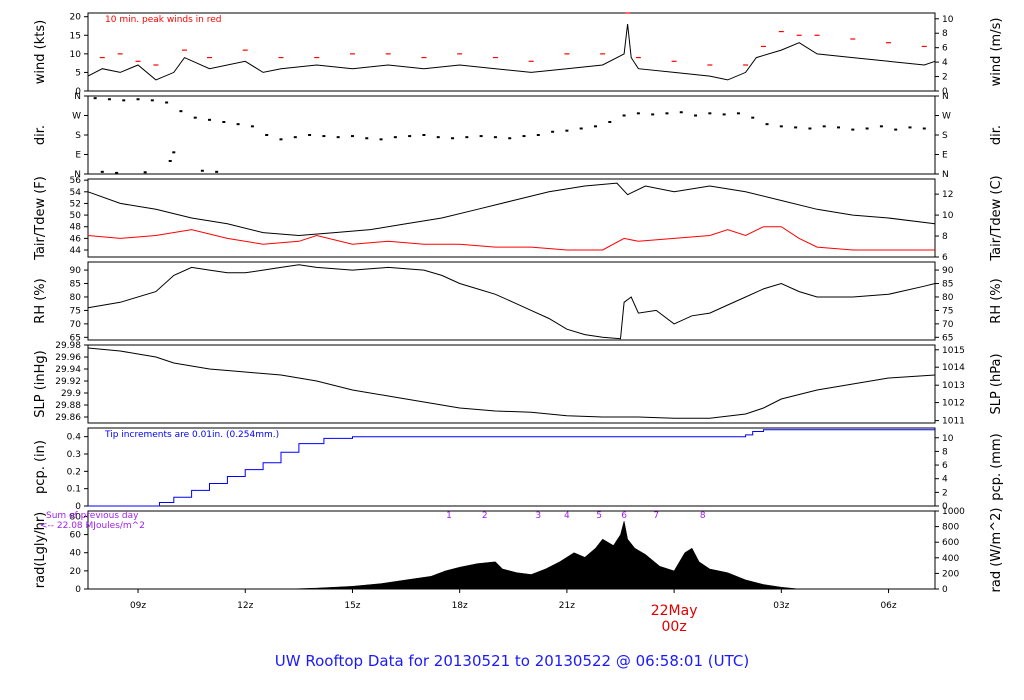 This screenshot has height=700, width=1024. What do you see at coordinates (75, 36) in the screenshot?
I see `left-tick-label: 15` at bounding box center [75, 36].